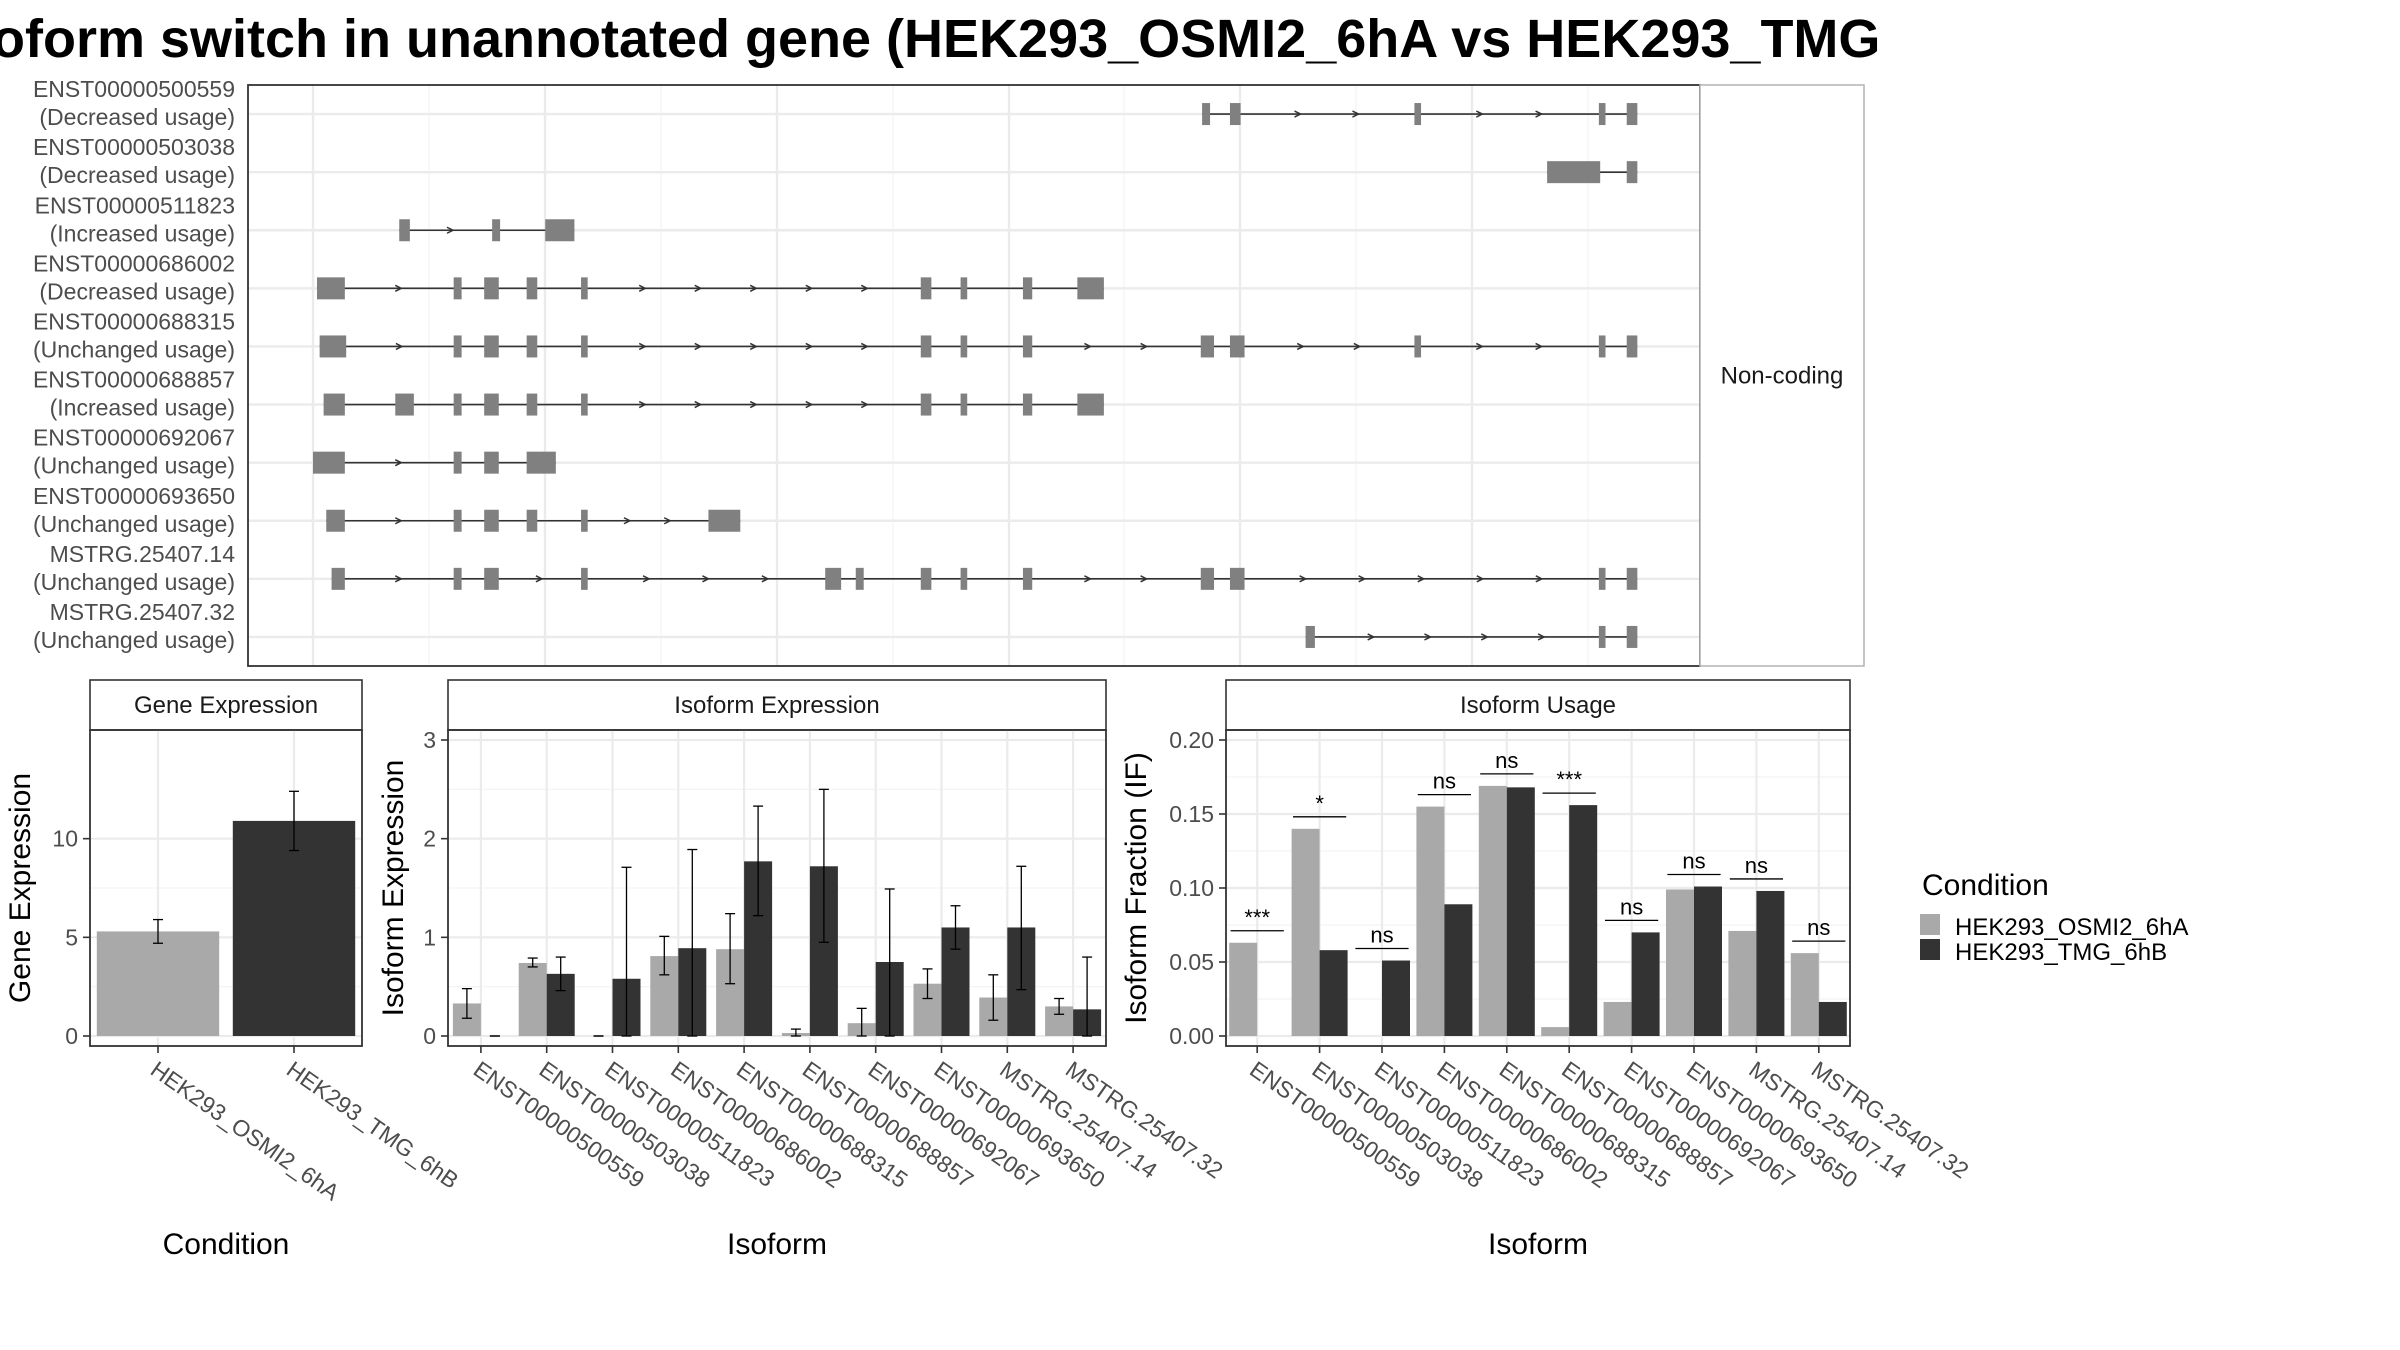  What do you see at coordinates (1191, 962) in the screenshot?
I see `usage-panel-y-tick-label: 0.05` at bounding box center [1191, 962].